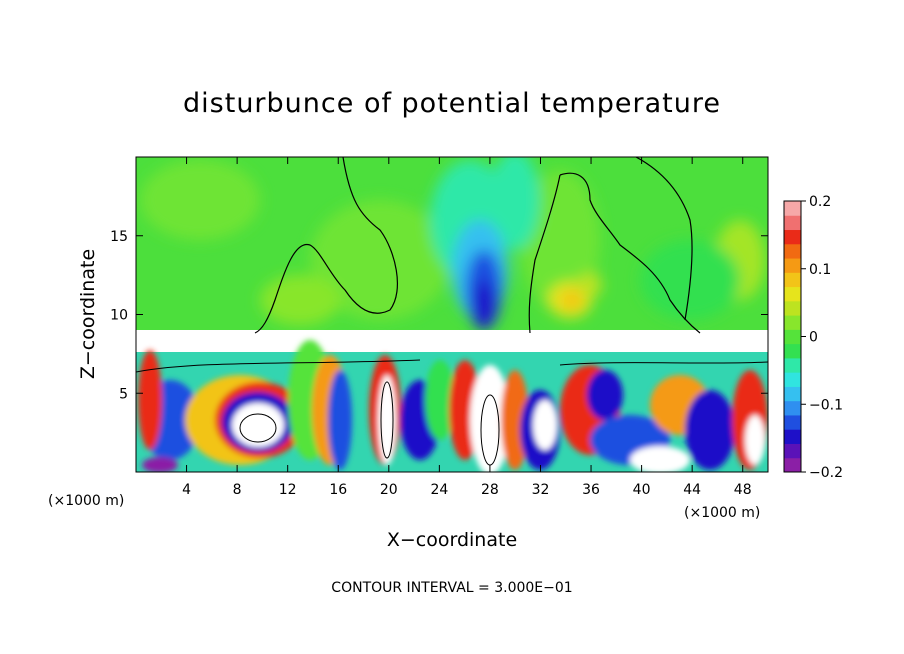 The height and width of the screenshot is (654, 904). Describe the element at coordinates (452, 341) in the screenshot. I see `transition-band` at that location.